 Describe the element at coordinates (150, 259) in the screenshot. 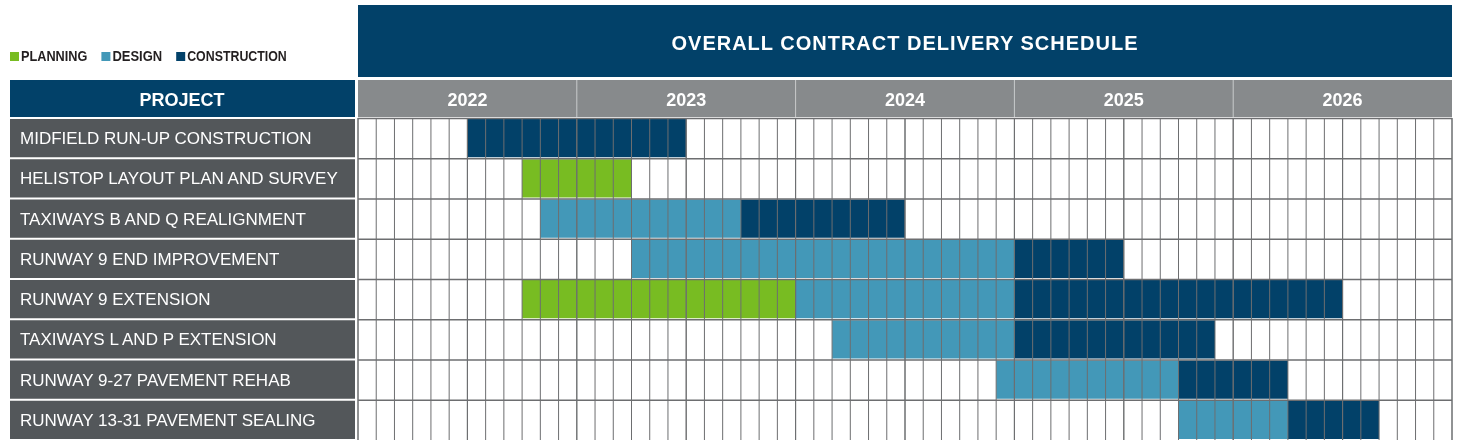

I see `y-tick-label: RUNWAY 9 END IMPROVEMENT` at that location.